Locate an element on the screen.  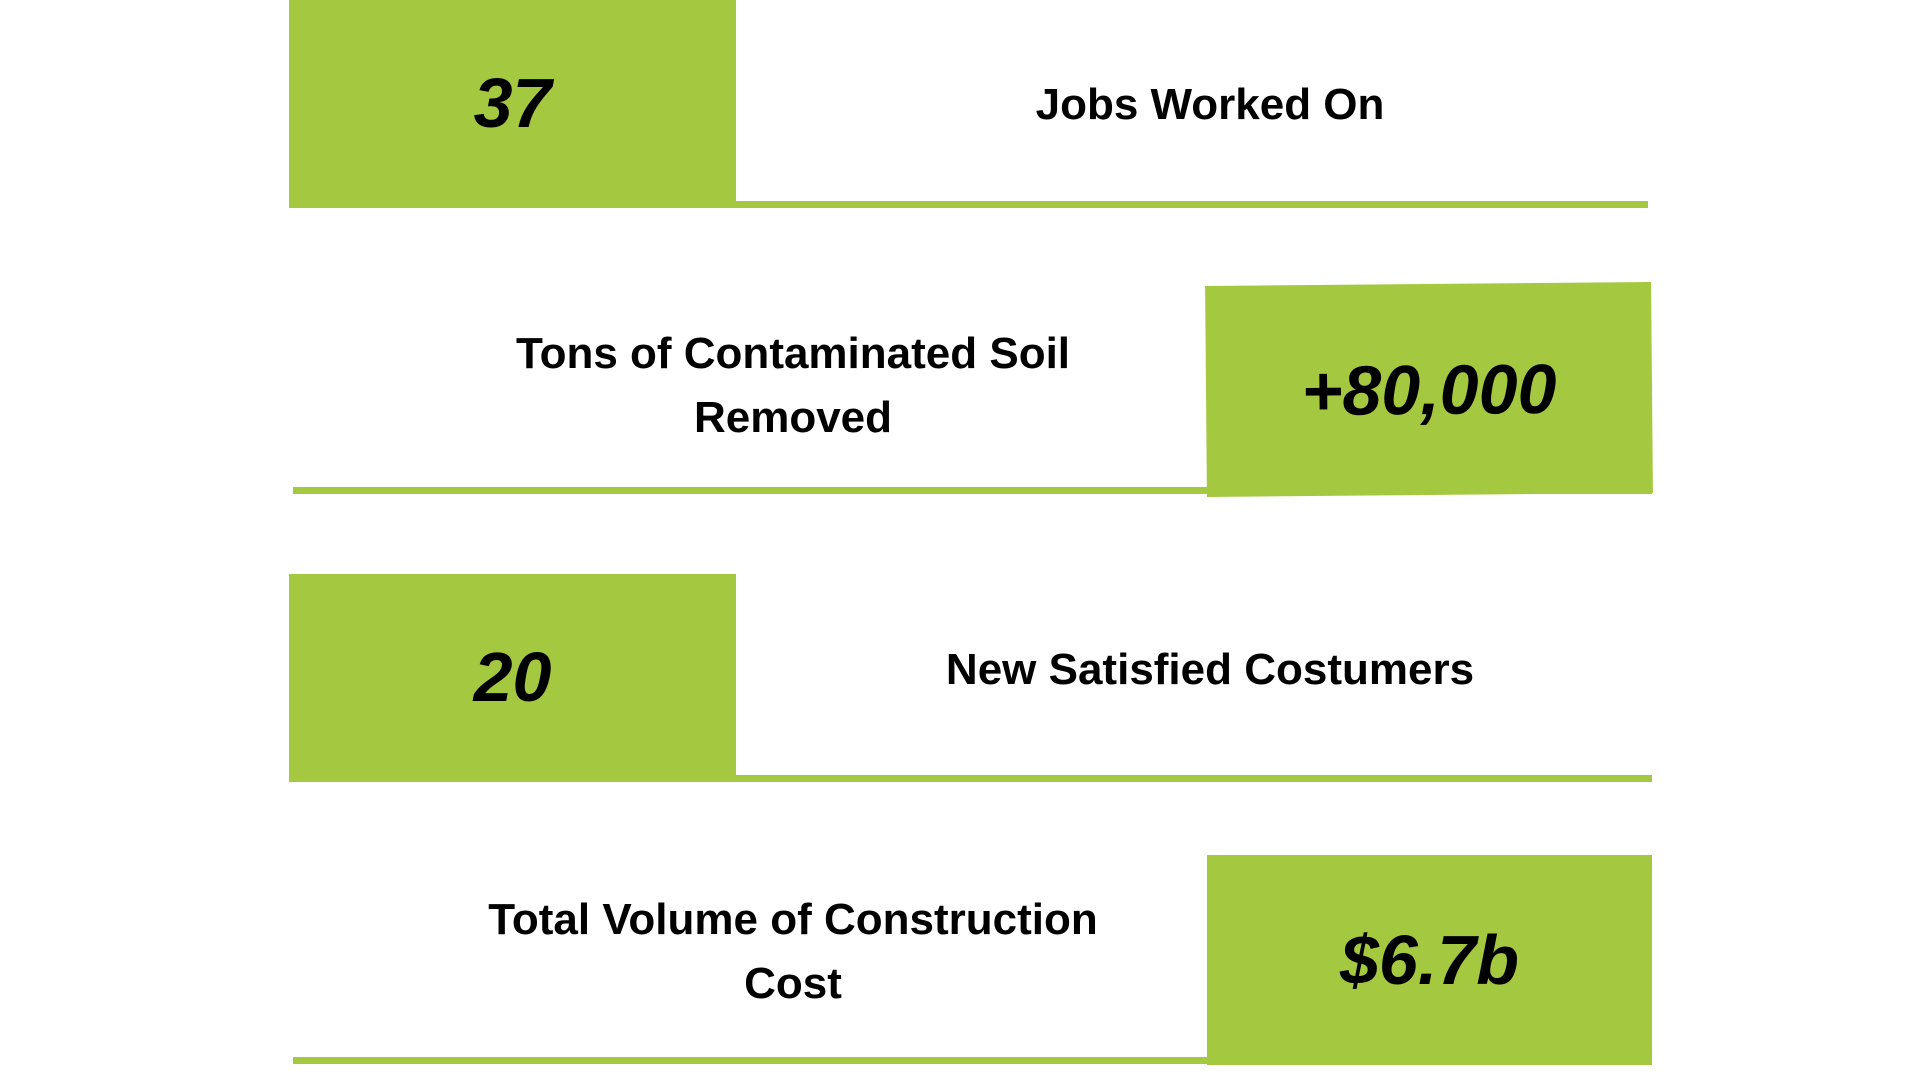
stat-value-customers: 20 is located at coordinates (512, 676).